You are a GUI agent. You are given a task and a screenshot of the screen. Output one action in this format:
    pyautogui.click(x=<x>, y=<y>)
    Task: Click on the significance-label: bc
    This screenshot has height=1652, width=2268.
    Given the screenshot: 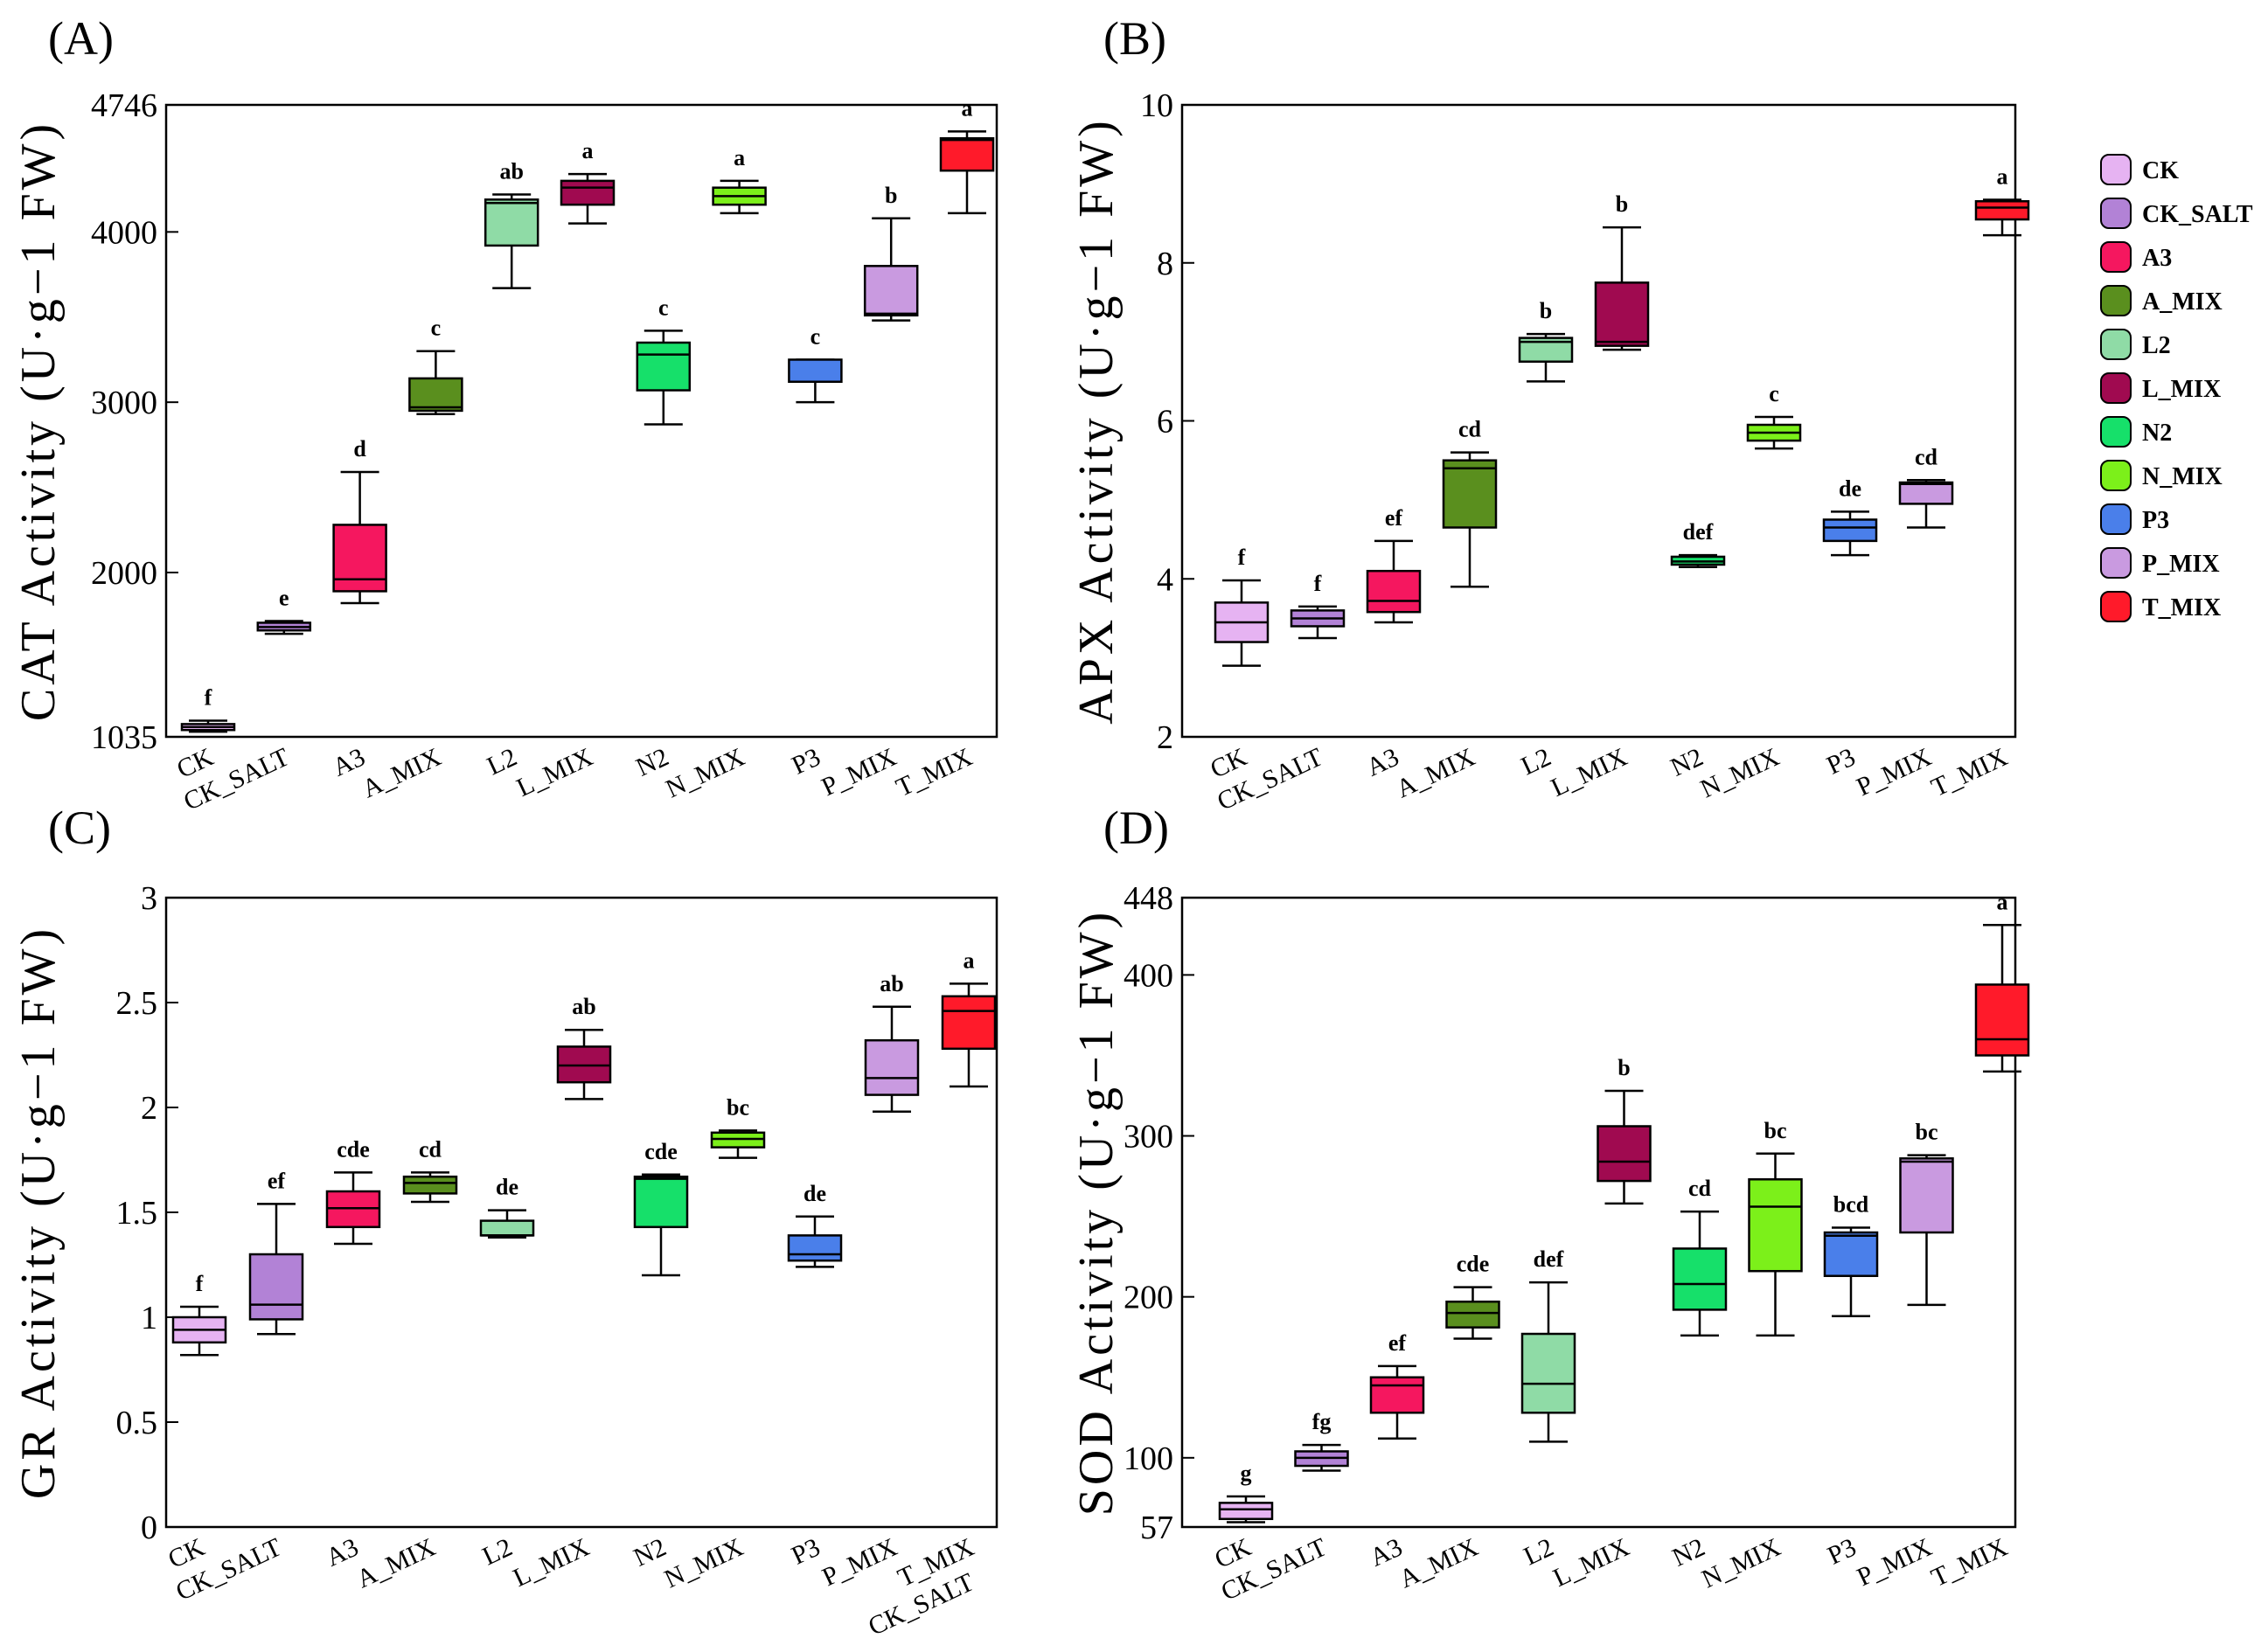 What is the action you would take?
    pyautogui.click(x=738, y=1107)
    